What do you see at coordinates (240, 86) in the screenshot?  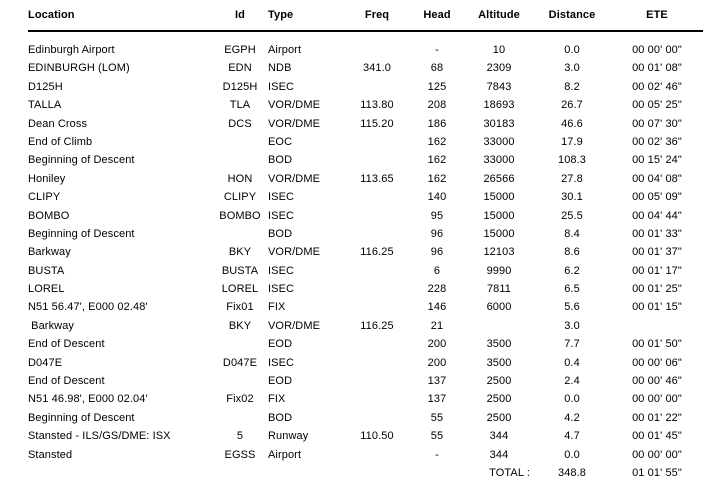 I see `table-cell: D125H` at bounding box center [240, 86].